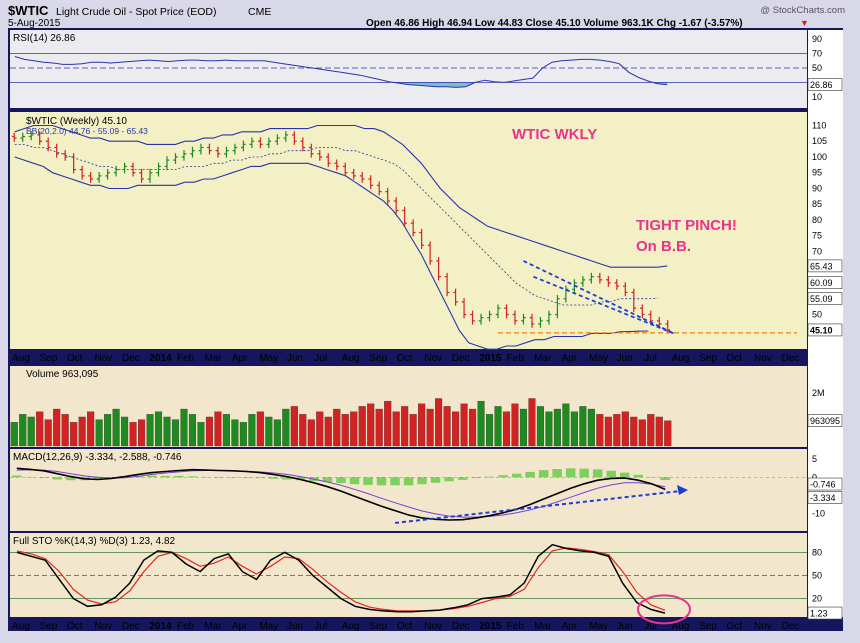 This screenshot has width=860, height=643. I want to click on rsi-line, so click(341, 72).